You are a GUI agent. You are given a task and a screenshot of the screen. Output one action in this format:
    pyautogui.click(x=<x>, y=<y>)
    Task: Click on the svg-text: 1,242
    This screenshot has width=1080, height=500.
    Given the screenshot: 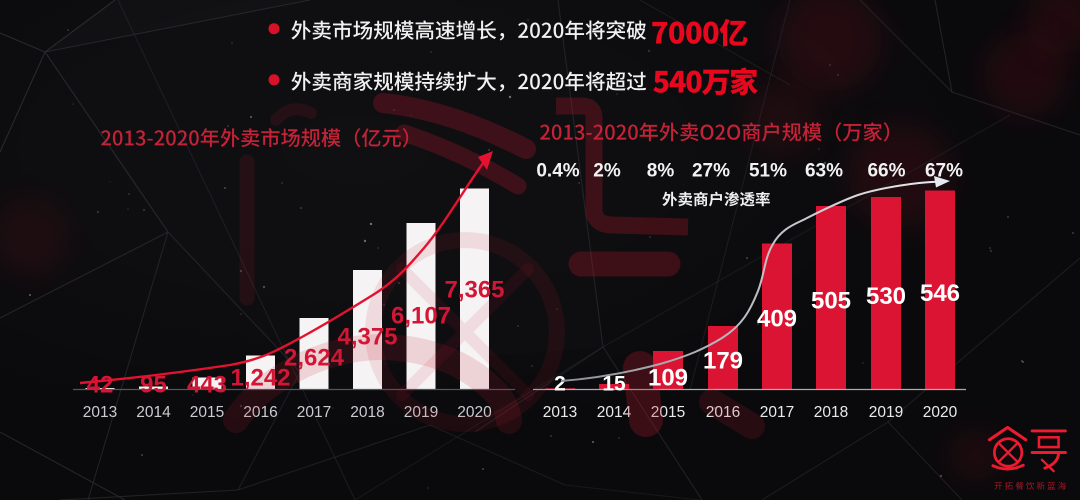 What is the action you would take?
    pyautogui.click(x=260, y=377)
    